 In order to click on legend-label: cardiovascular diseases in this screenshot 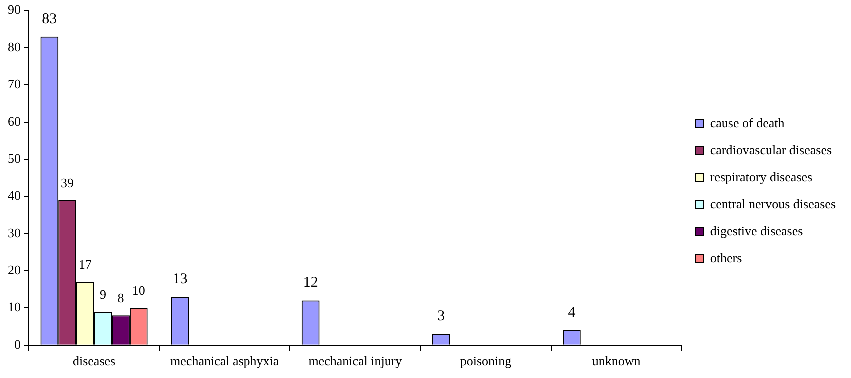, I will do `click(771, 150)`.